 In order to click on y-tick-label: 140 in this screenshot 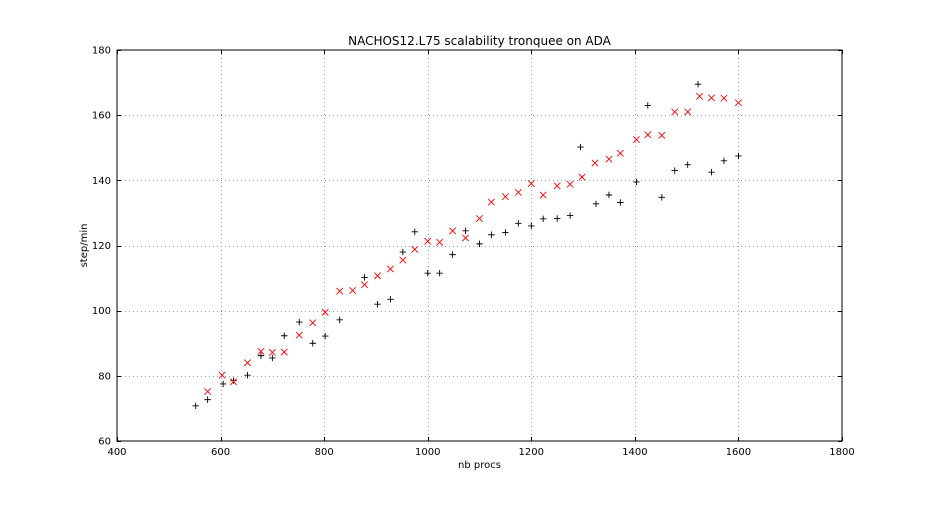, I will do `click(101, 181)`.